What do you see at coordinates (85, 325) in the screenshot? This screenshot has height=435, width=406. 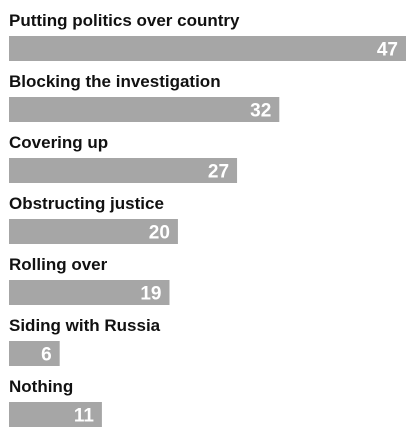 I see `category-label: Siding with Russia` at bounding box center [85, 325].